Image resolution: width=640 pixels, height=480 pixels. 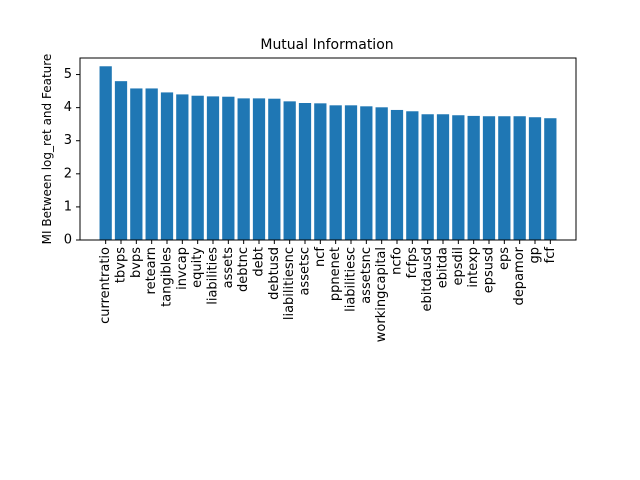 What do you see at coordinates (228, 268) in the screenshot?
I see `x-tick-label: assets` at bounding box center [228, 268].